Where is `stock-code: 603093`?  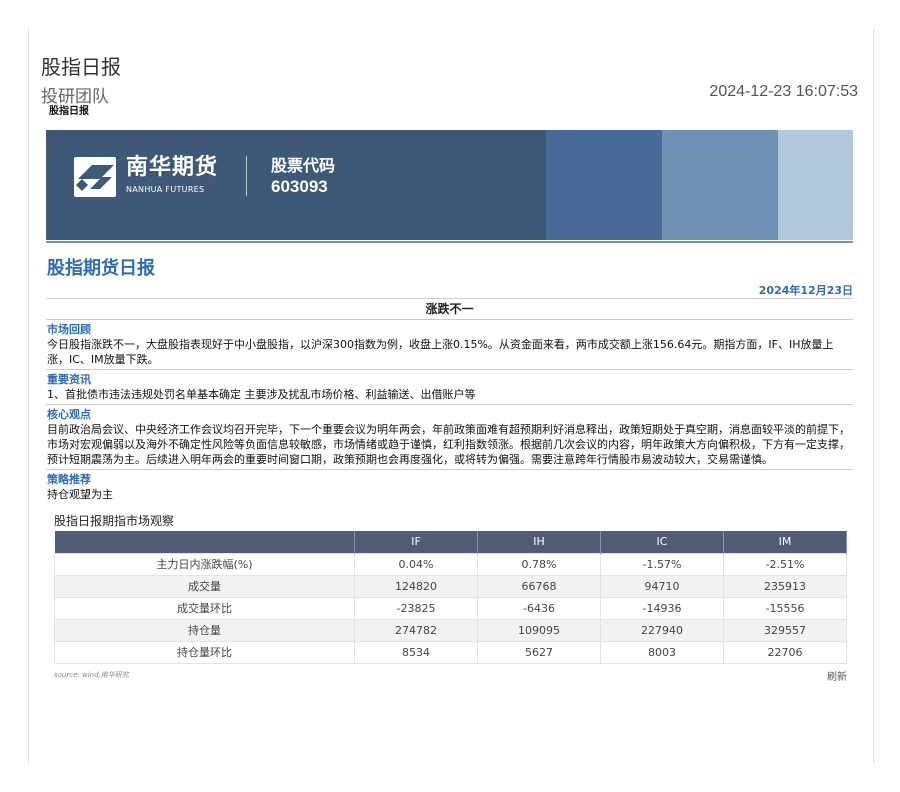 stock-code: 603093 is located at coordinates (299, 186).